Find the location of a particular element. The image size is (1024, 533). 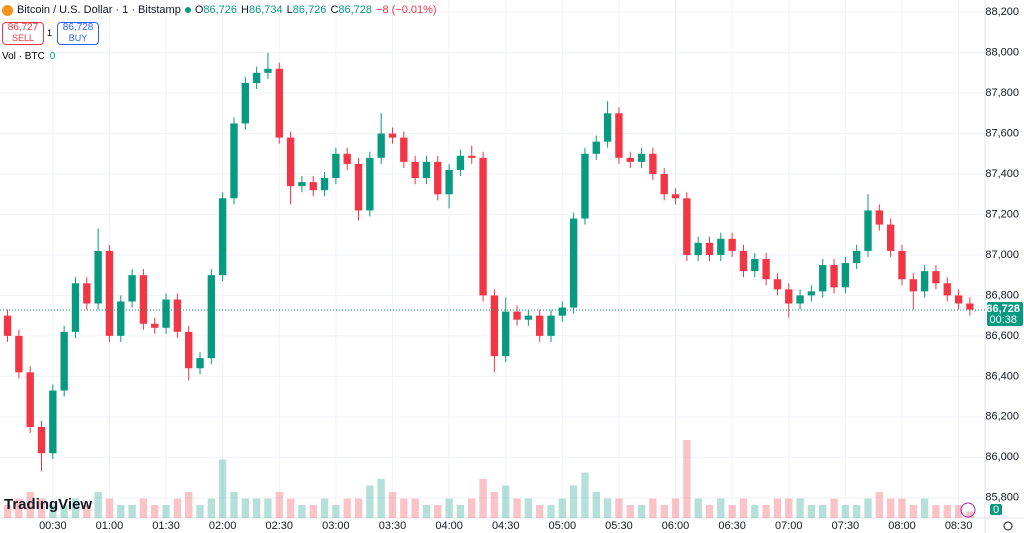

x-tick-label: 00:30 is located at coordinates (53, 526).